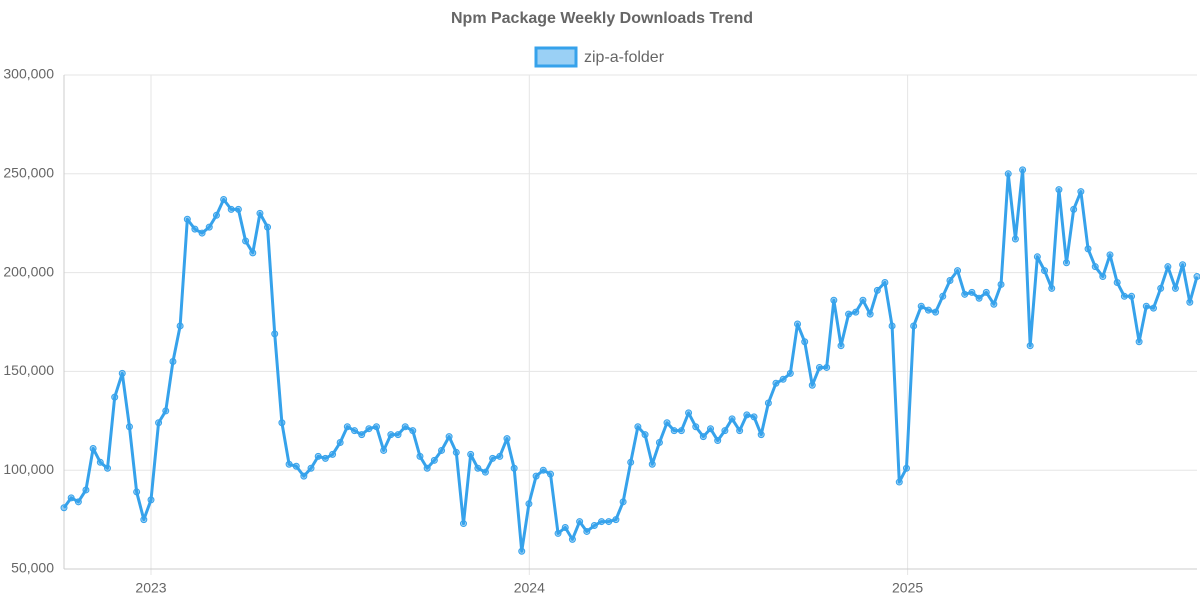 The width and height of the screenshot is (1200, 600). Describe the element at coordinates (907, 588) in the screenshot. I see `x-tick-label: 2025` at that location.